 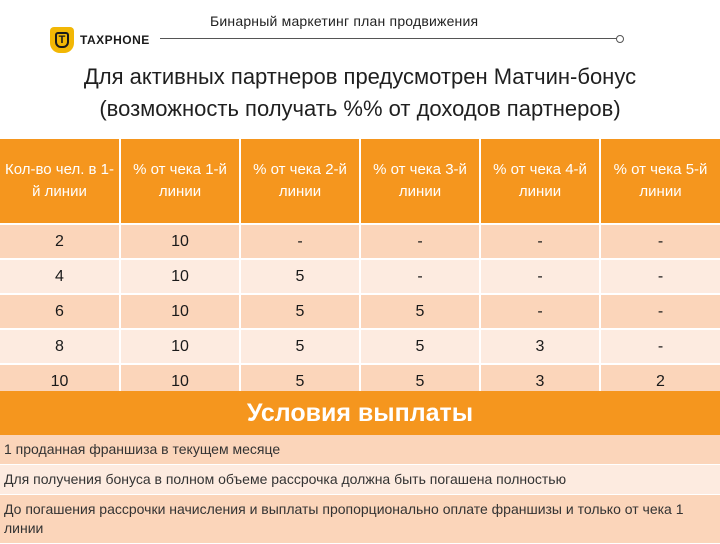 What do you see at coordinates (115, 40) in the screenshot?
I see `logo-text: TAXPHONE` at bounding box center [115, 40].